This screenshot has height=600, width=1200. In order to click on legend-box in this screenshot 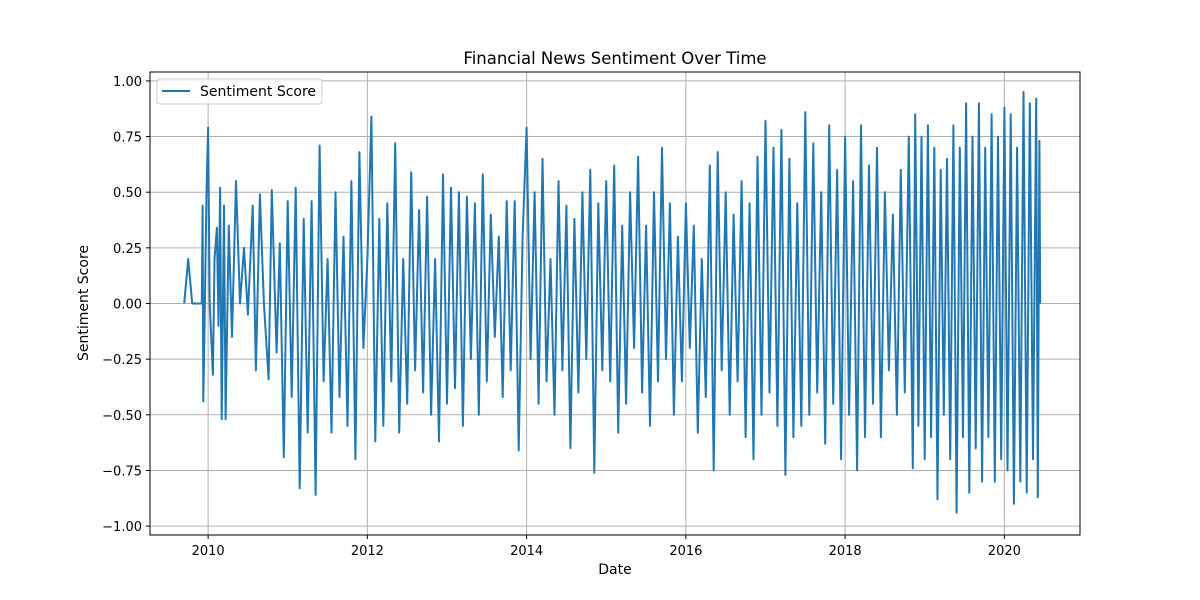, I will do `click(239, 91)`.